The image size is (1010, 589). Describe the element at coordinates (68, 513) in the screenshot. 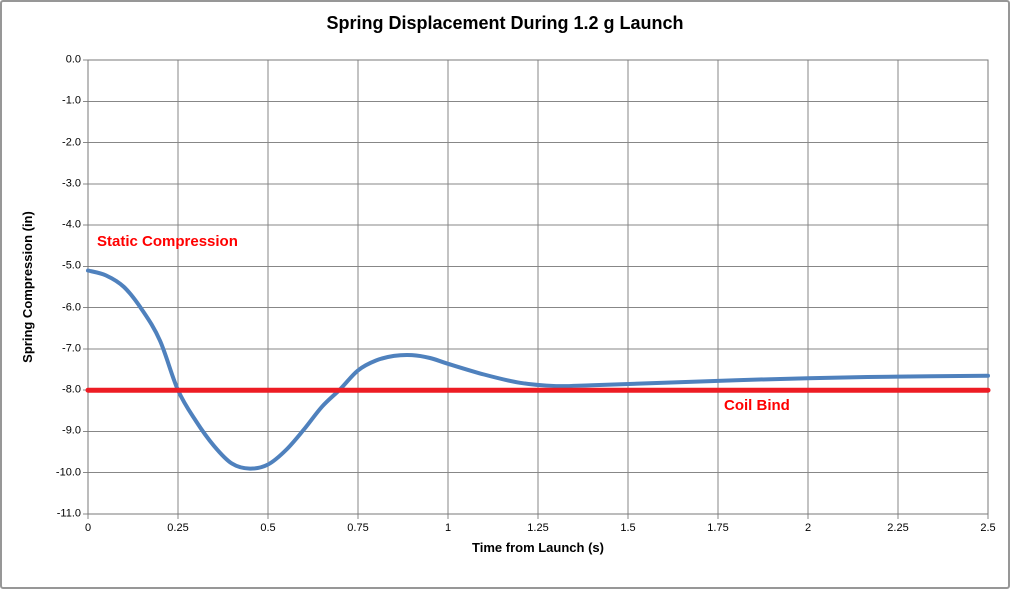

I see `y-tick-label: -11.0` at that location.